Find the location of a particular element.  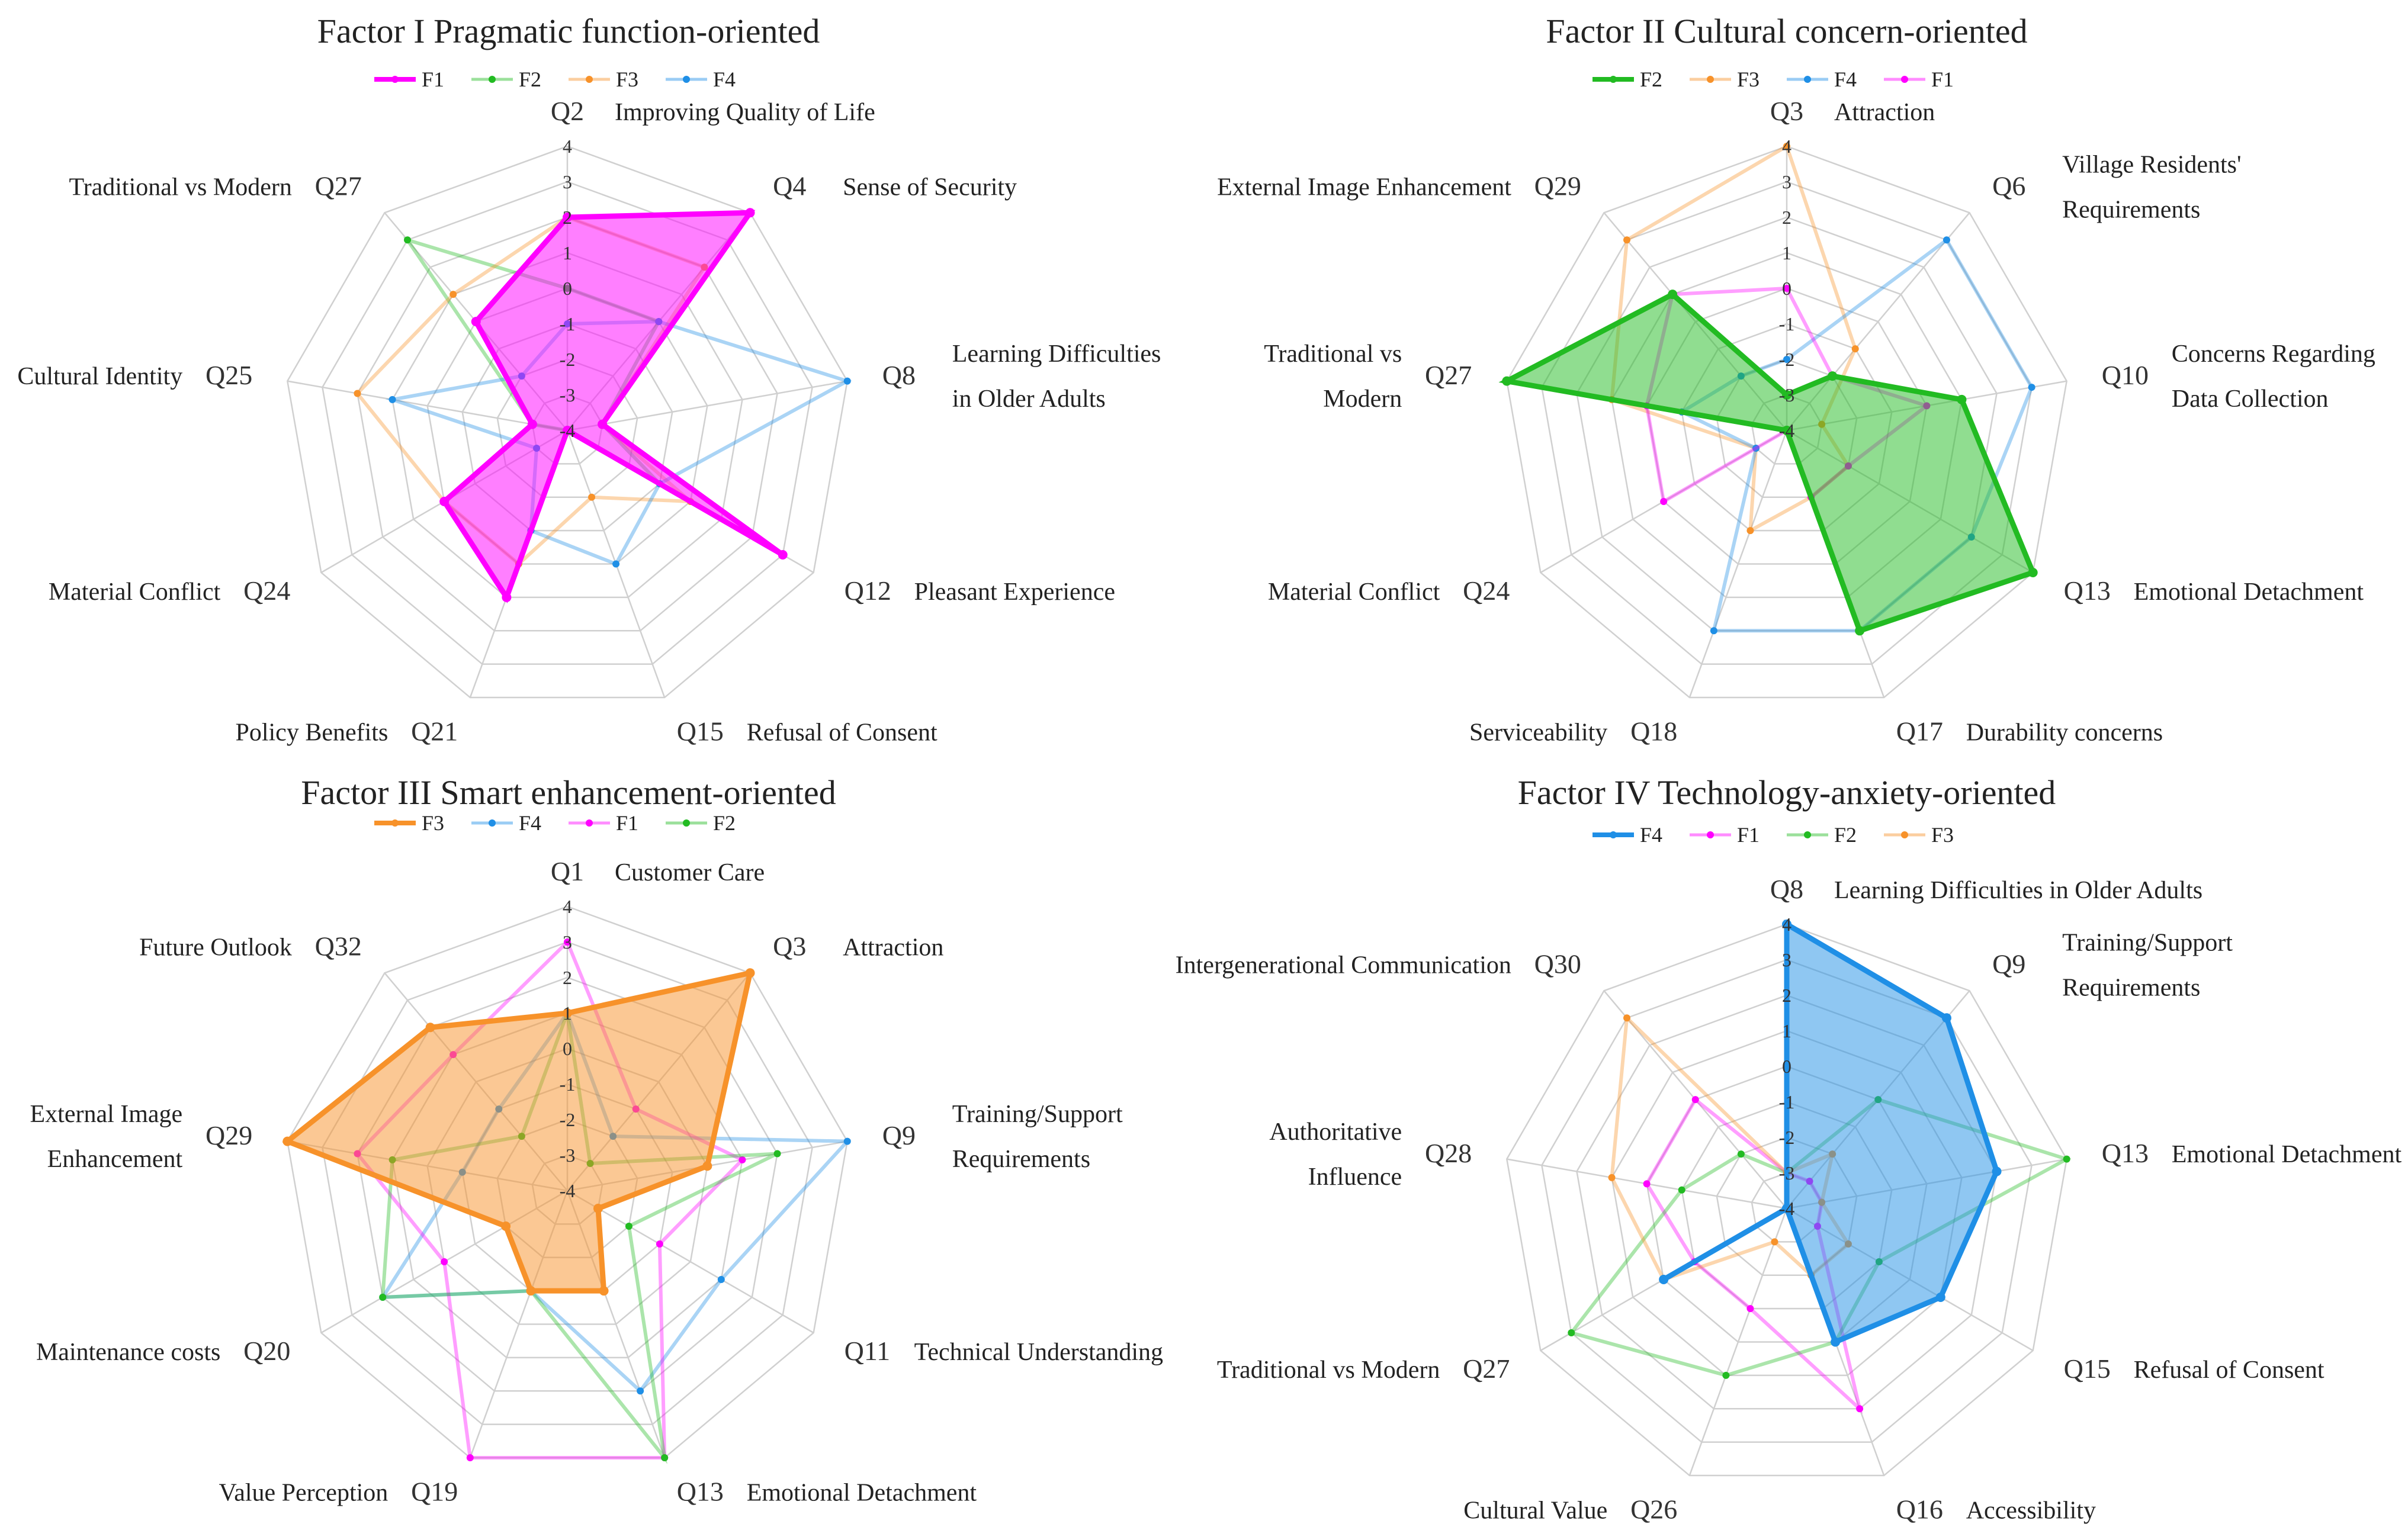

axis-name-Q6: Village Residents' is located at coordinates (2152, 164).